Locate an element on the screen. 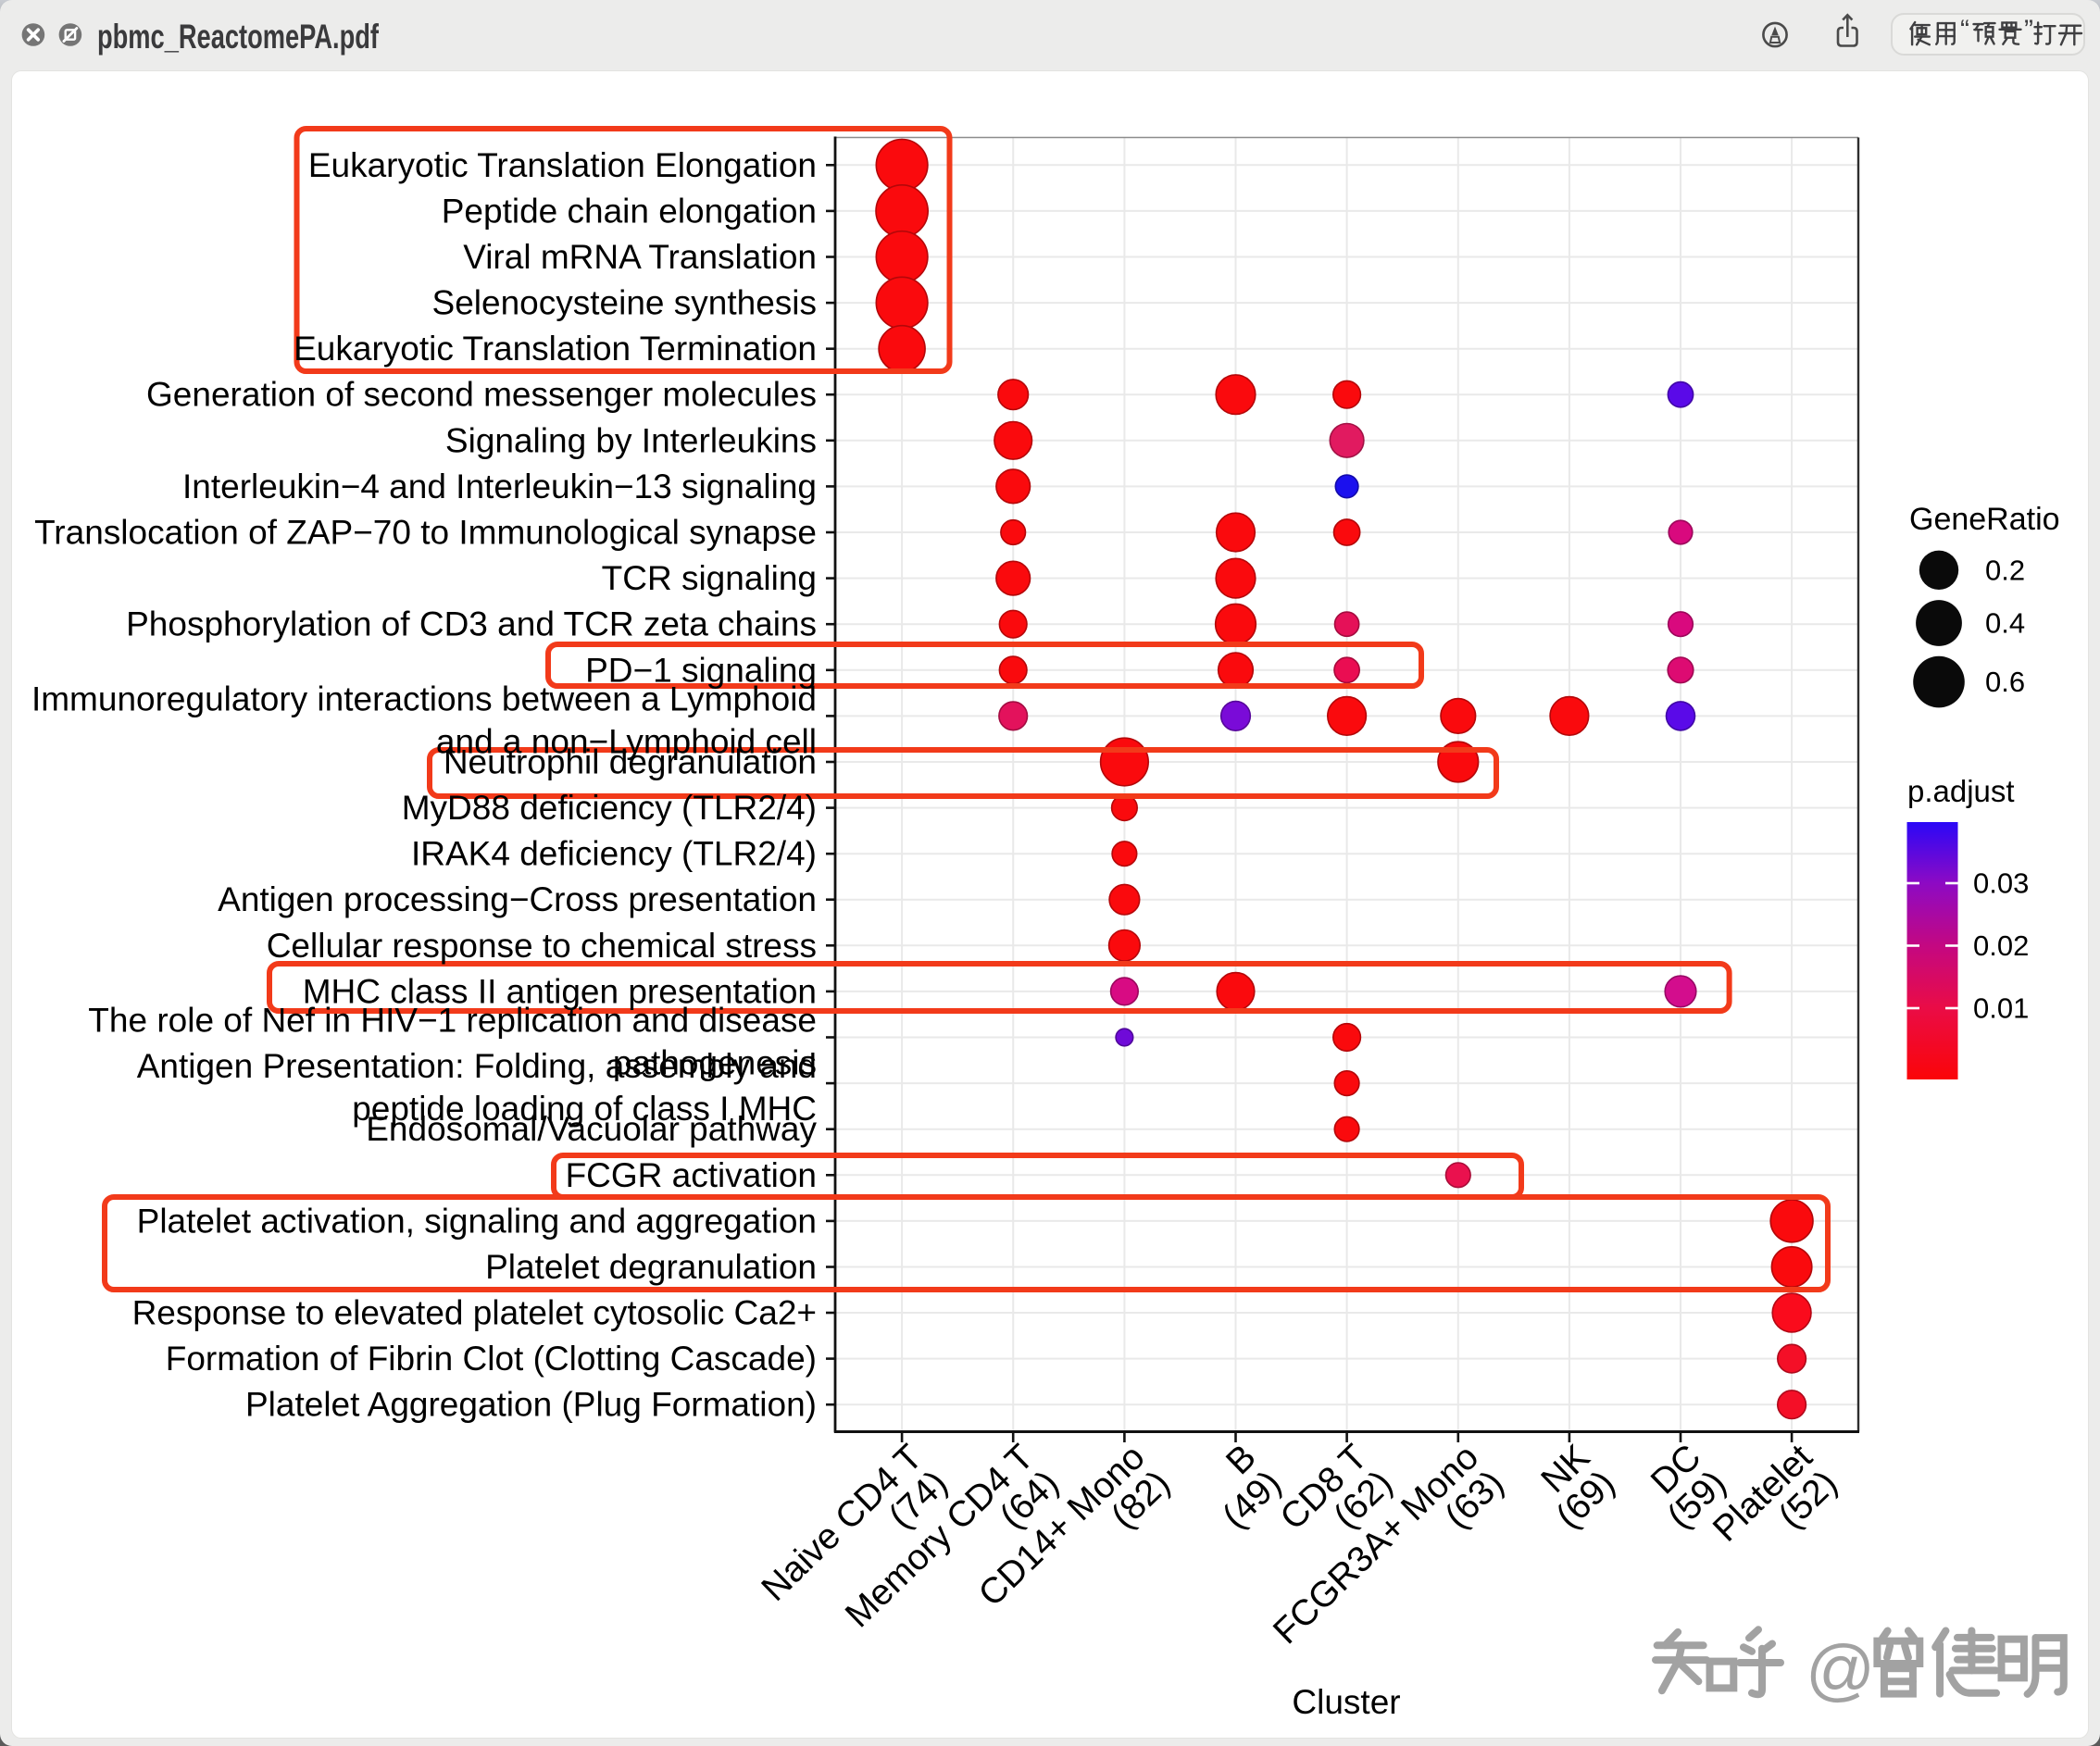 The width and height of the screenshot is (2100, 1746). svg-text: pbmc_ReactomePA.pdf is located at coordinates (238, 37).